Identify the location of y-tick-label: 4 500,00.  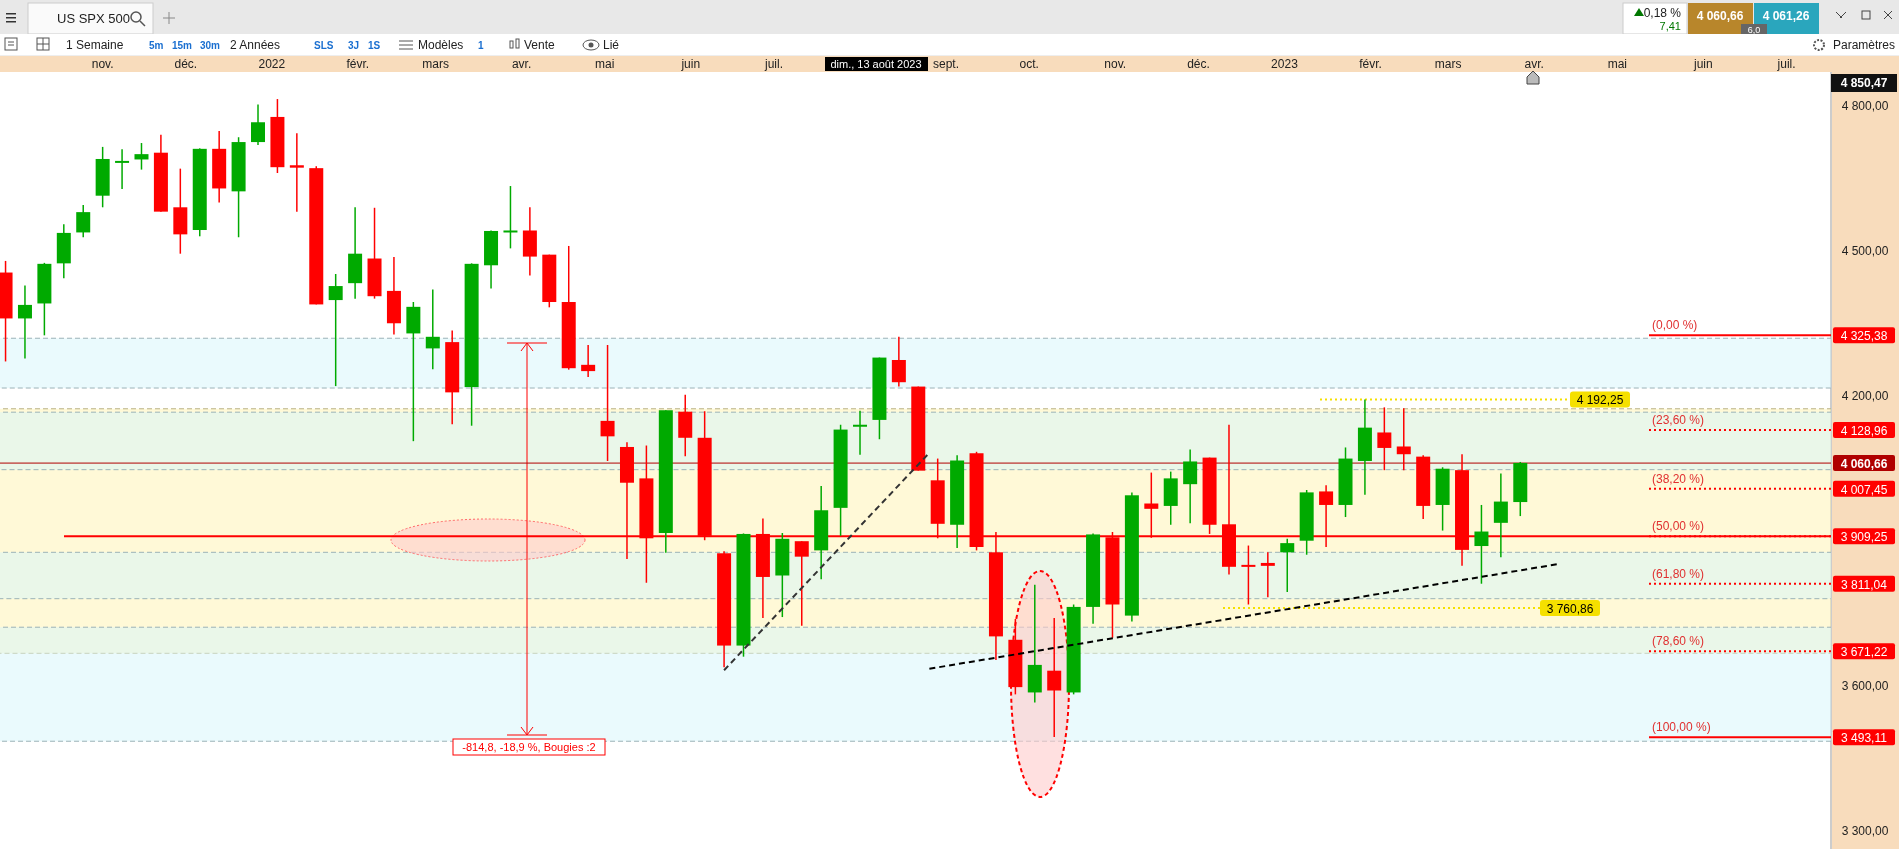
(1865, 250).